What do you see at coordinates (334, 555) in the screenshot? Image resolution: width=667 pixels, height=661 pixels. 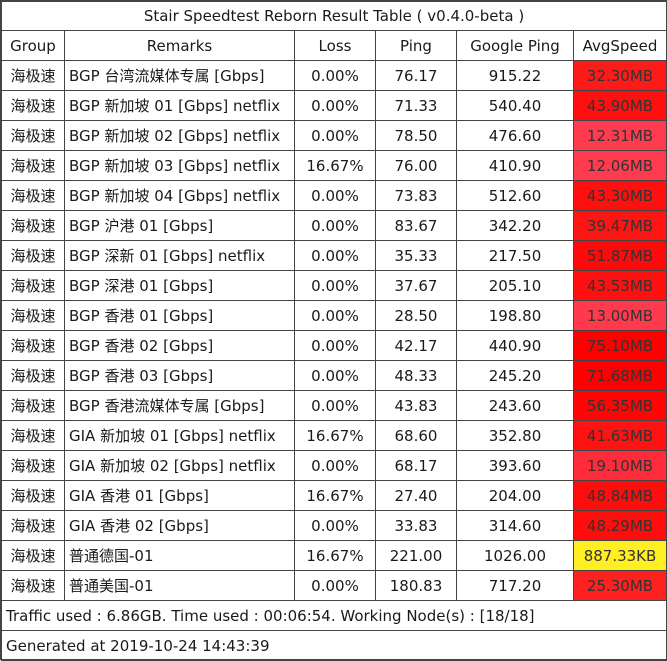 I see `table-row: 海极速 普通德国-01 16.67% 221.00 1026.00 887.33KB` at bounding box center [334, 555].